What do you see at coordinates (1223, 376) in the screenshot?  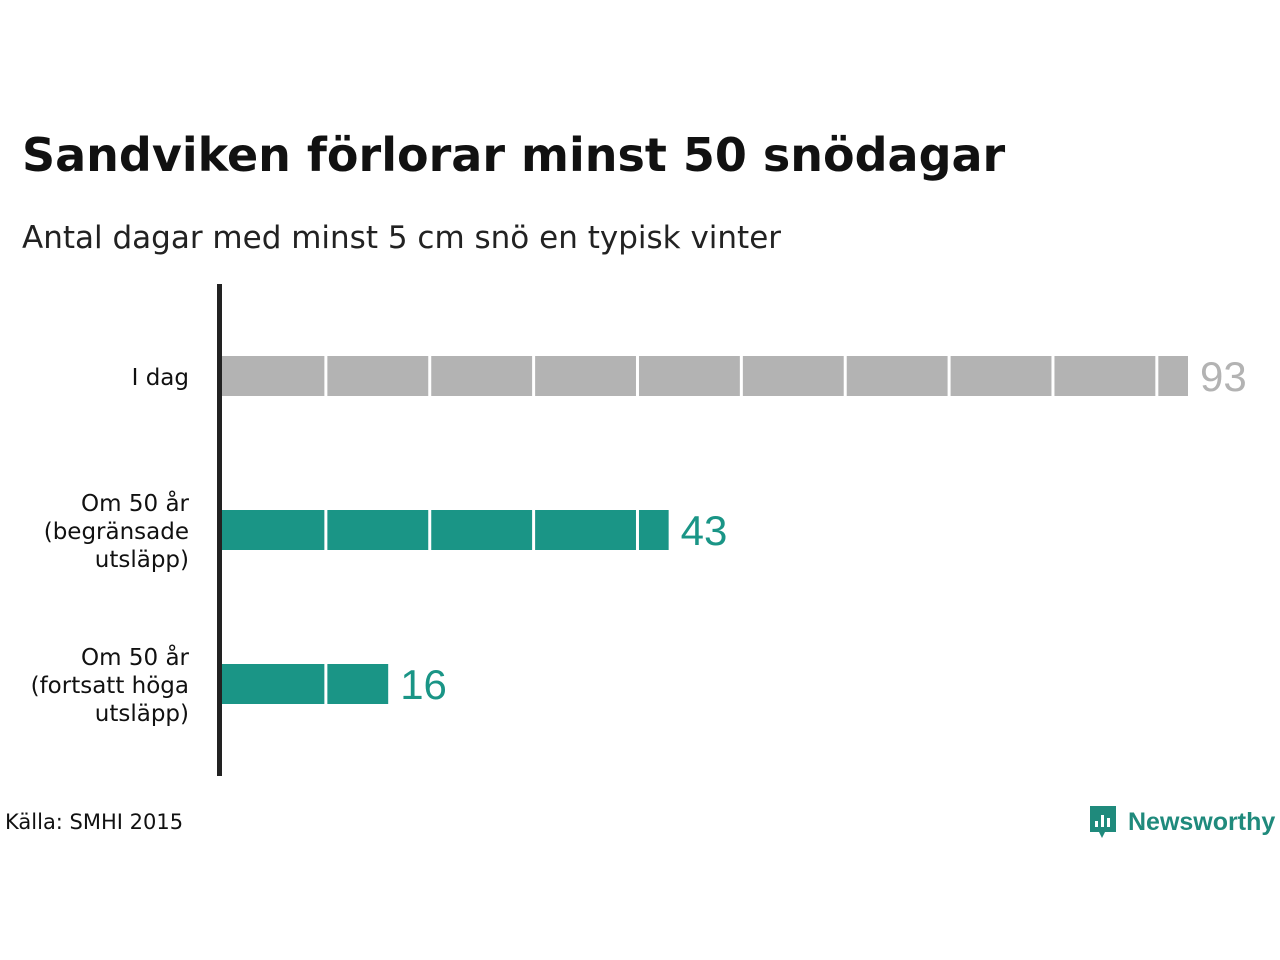 I see `bar-value-label: 93` at bounding box center [1223, 376].